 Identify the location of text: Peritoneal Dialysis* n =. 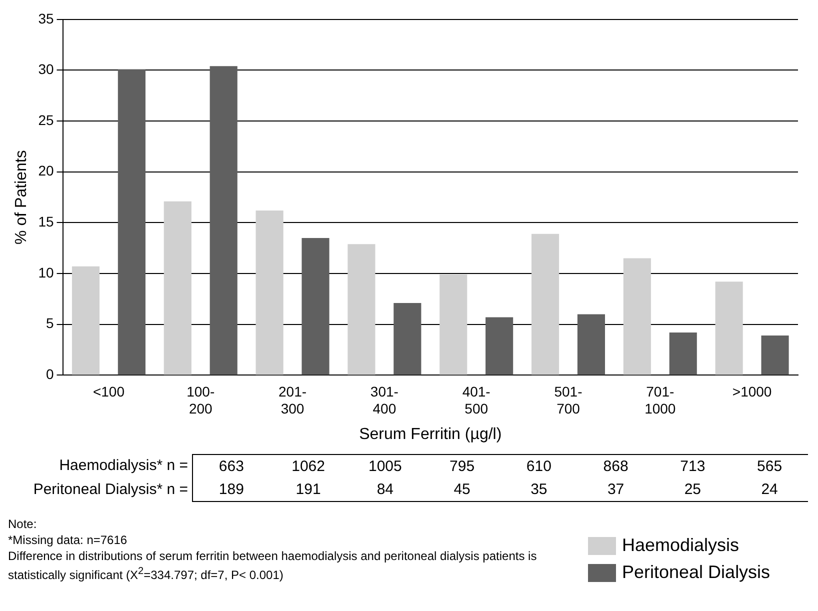
(110, 490).